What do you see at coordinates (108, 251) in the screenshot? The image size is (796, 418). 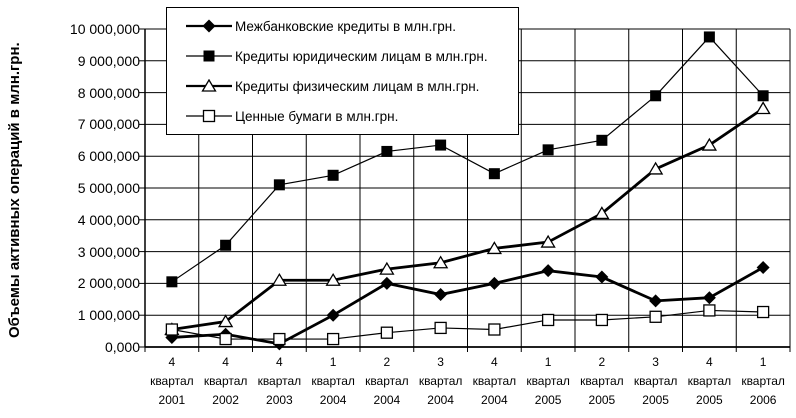 I see `y-tick-label: 3 000,000` at bounding box center [108, 251].